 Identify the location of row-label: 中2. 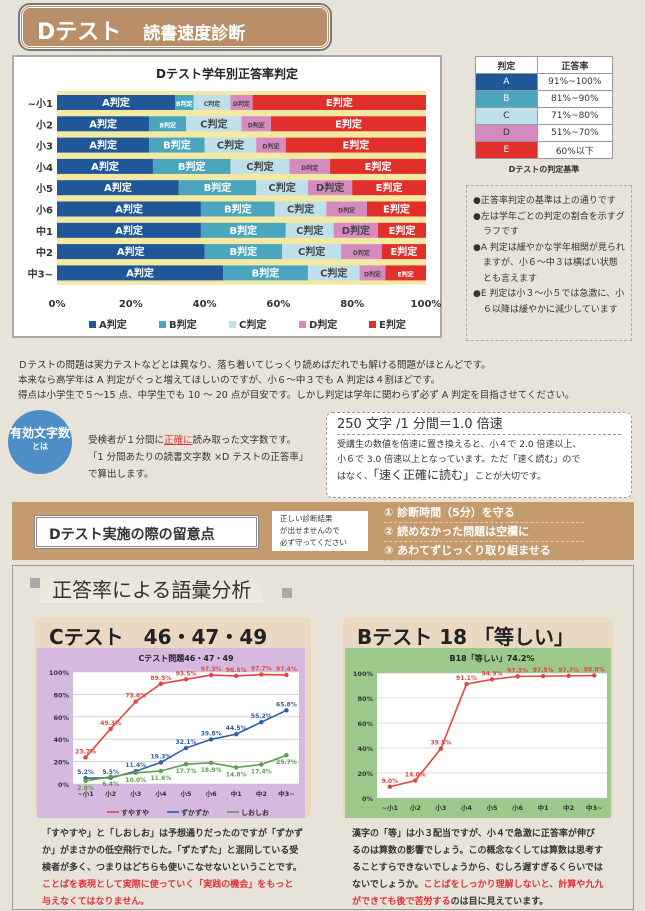
(44, 252).